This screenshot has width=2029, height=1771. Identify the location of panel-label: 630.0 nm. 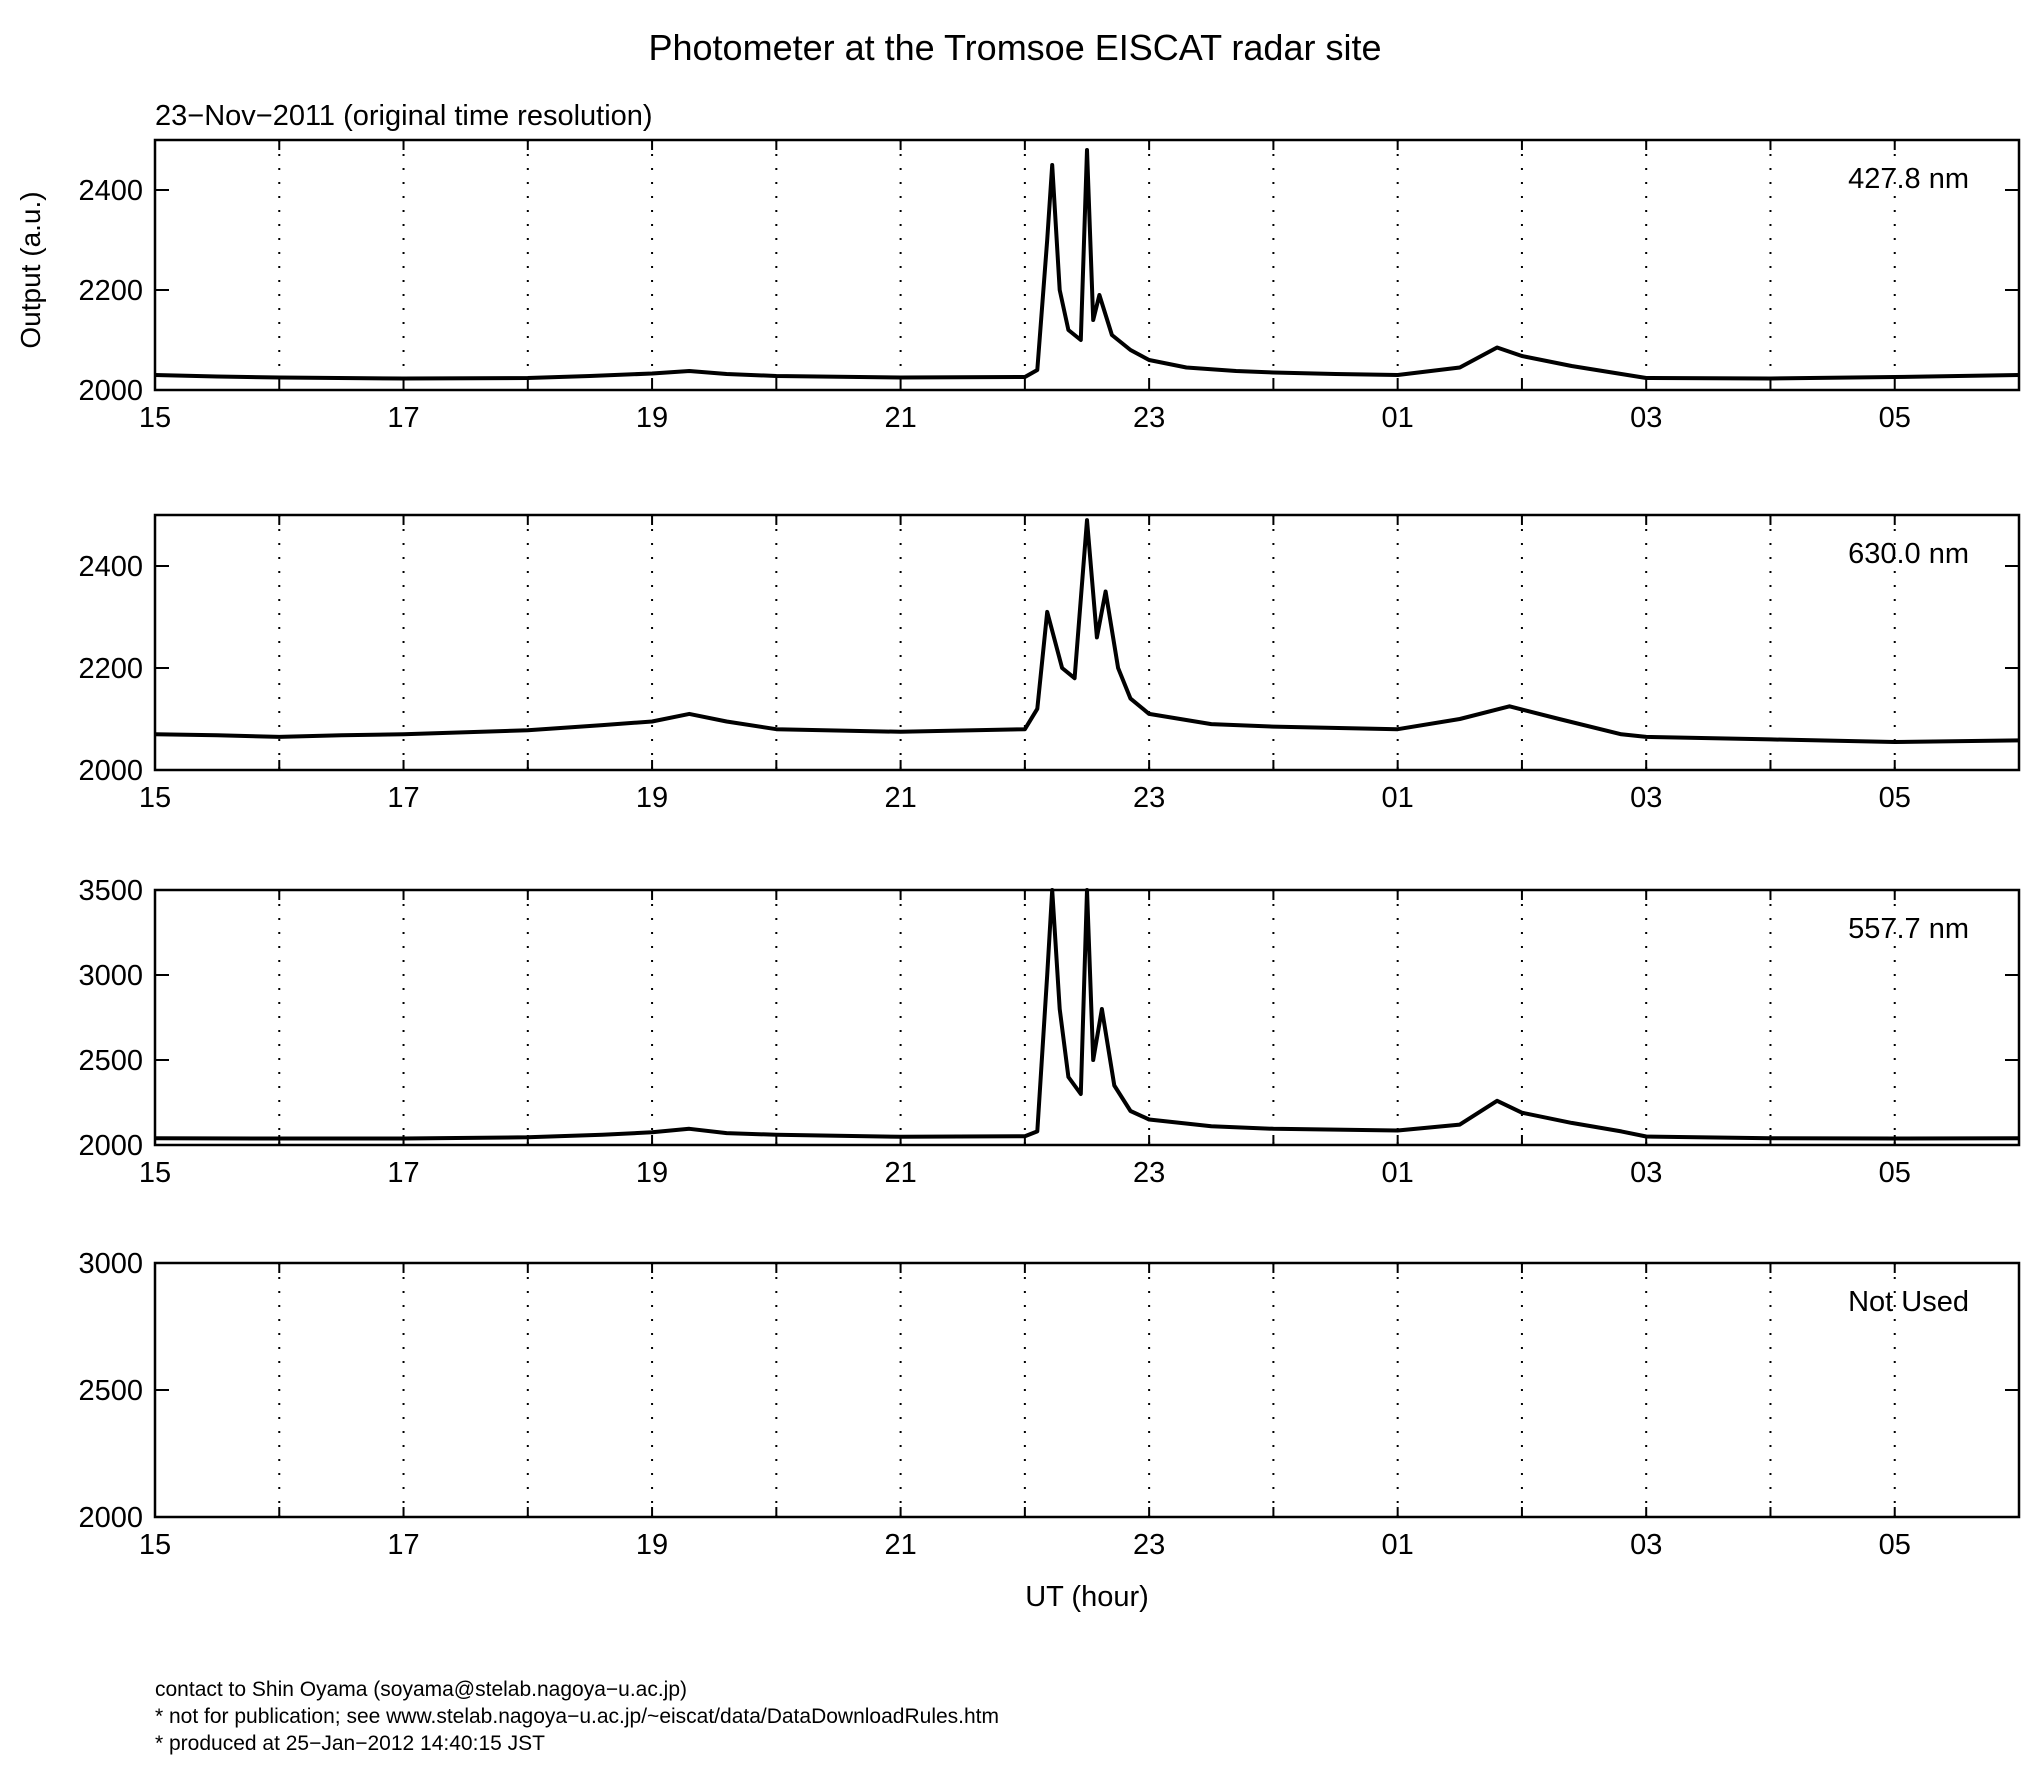
(1908, 554).